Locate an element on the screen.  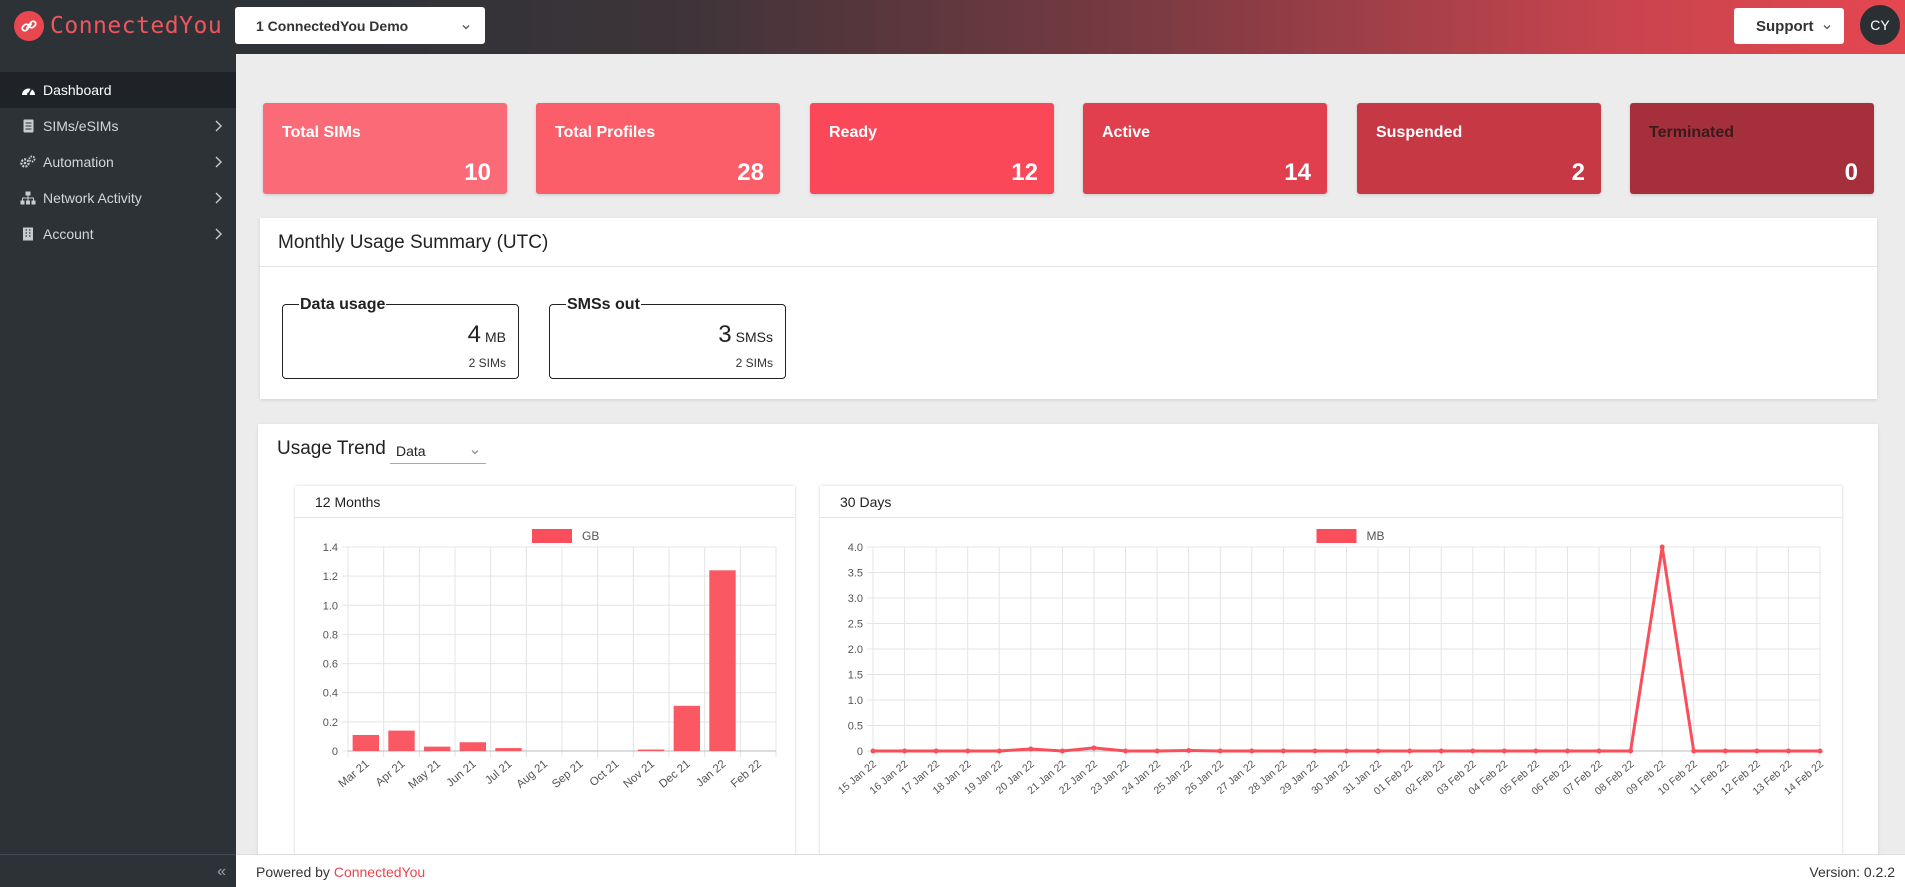
data-usage-label: Data usage is located at coordinates (343, 305).